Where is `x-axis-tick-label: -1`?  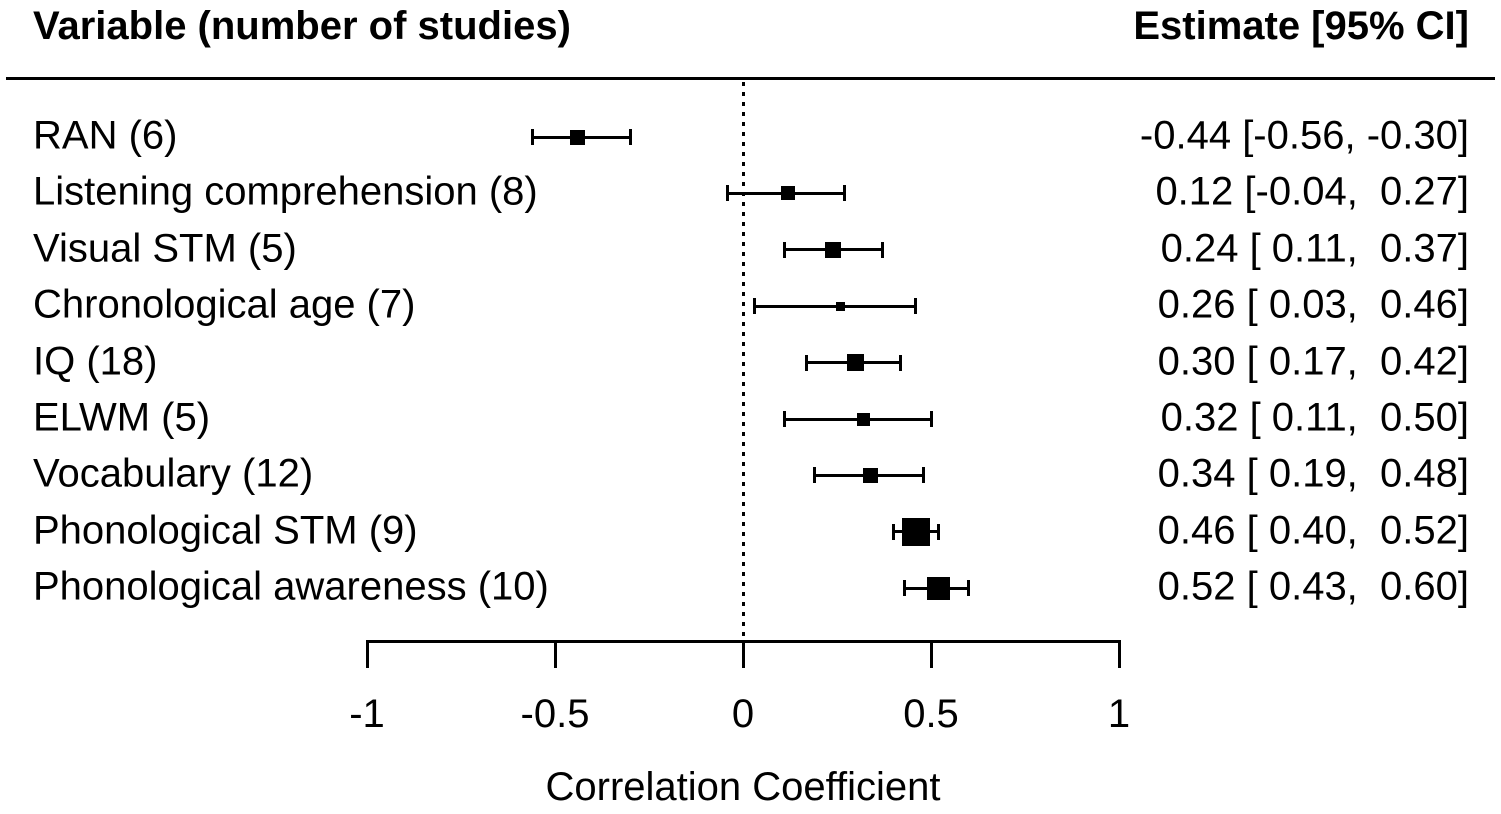 x-axis-tick-label: -1 is located at coordinates (367, 714).